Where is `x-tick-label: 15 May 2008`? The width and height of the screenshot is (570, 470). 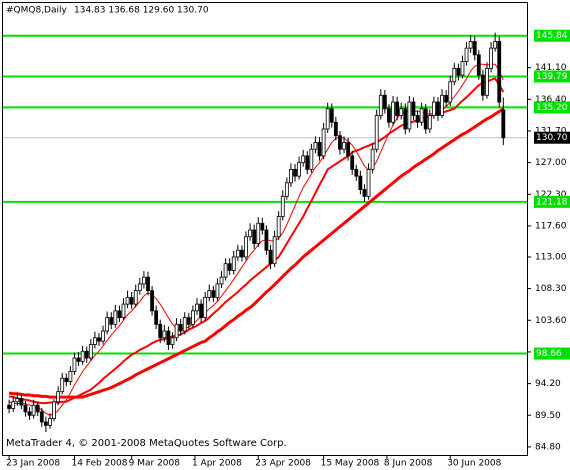
x-tick-label: 15 May 2008 is located at coordinates (350, 464).